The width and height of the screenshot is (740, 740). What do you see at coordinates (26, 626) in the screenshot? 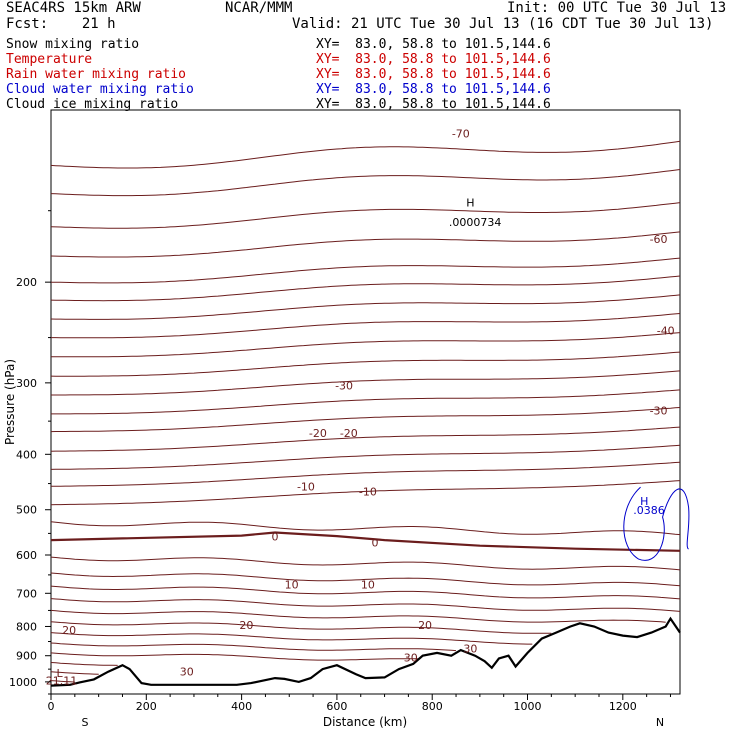
I see `y-tick-label: 800` at bounding box center [26, 626].